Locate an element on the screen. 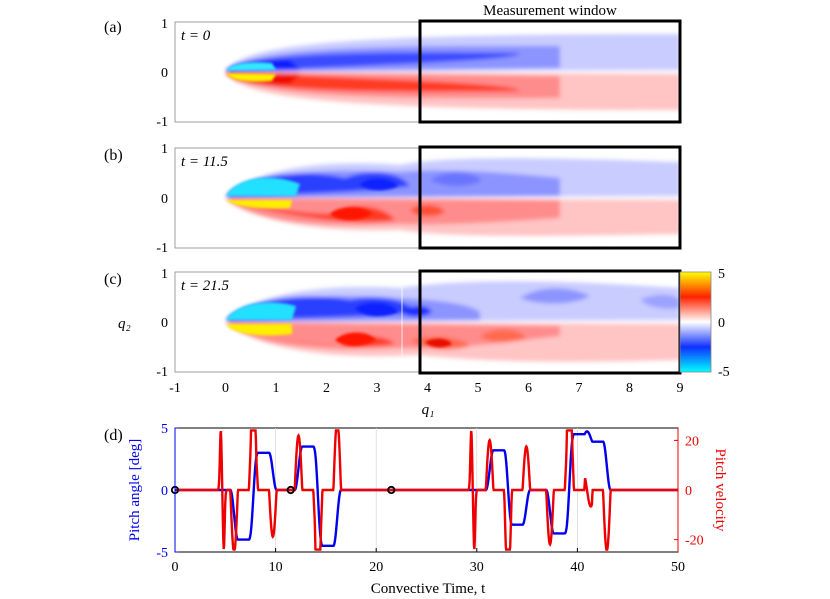 The image size is (830, 599). panel-b-ytick-0: 0 is located at coordinates (164, 199).